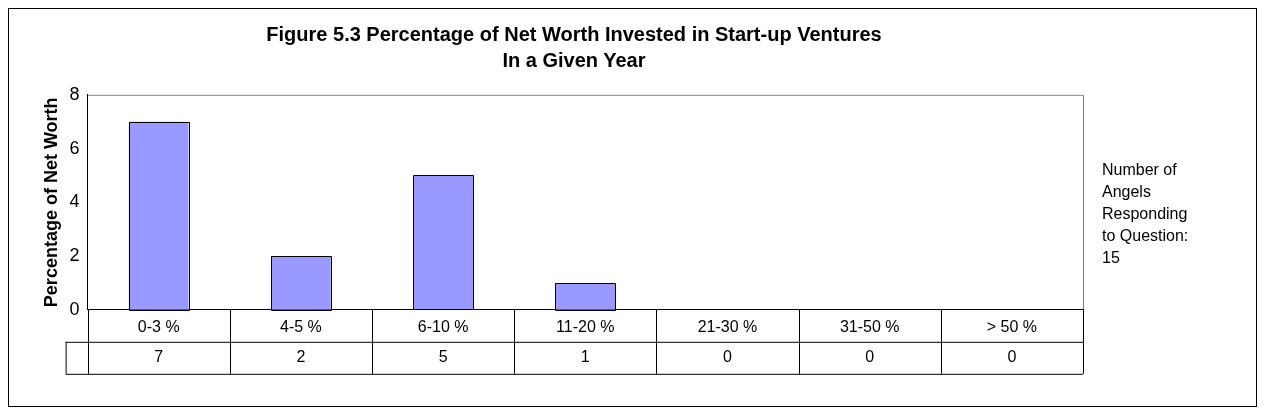 Image resolution: width=1265 pixels, height=415 pixels. I want to click on data-label: 1, so click(585, 357).